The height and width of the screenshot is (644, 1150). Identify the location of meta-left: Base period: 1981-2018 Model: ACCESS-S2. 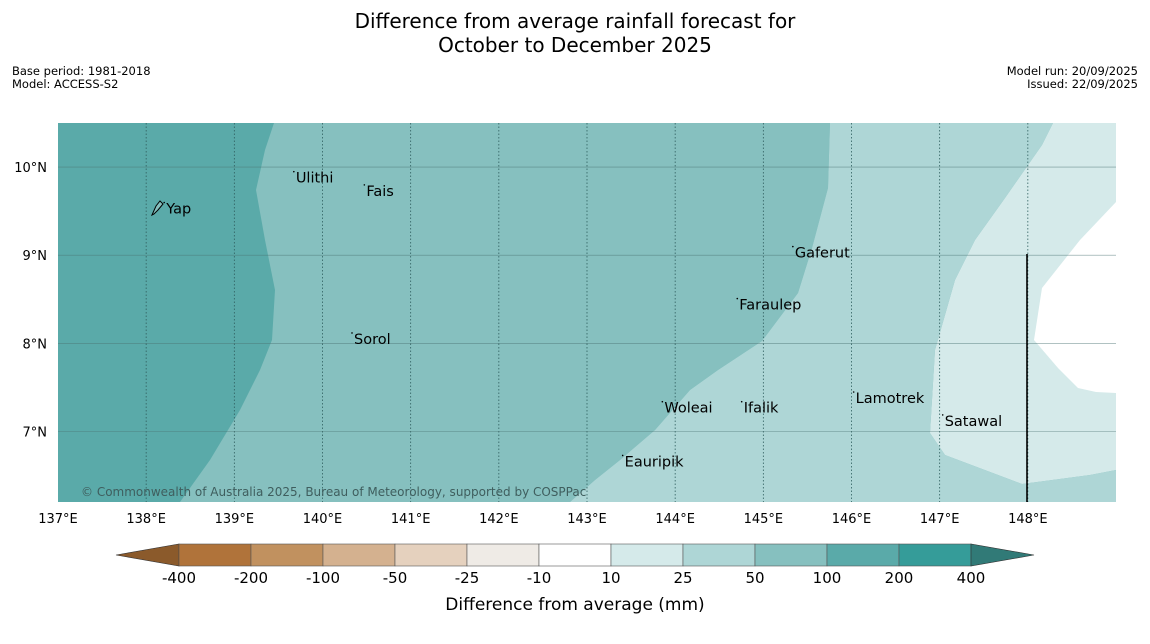
(81, 78).